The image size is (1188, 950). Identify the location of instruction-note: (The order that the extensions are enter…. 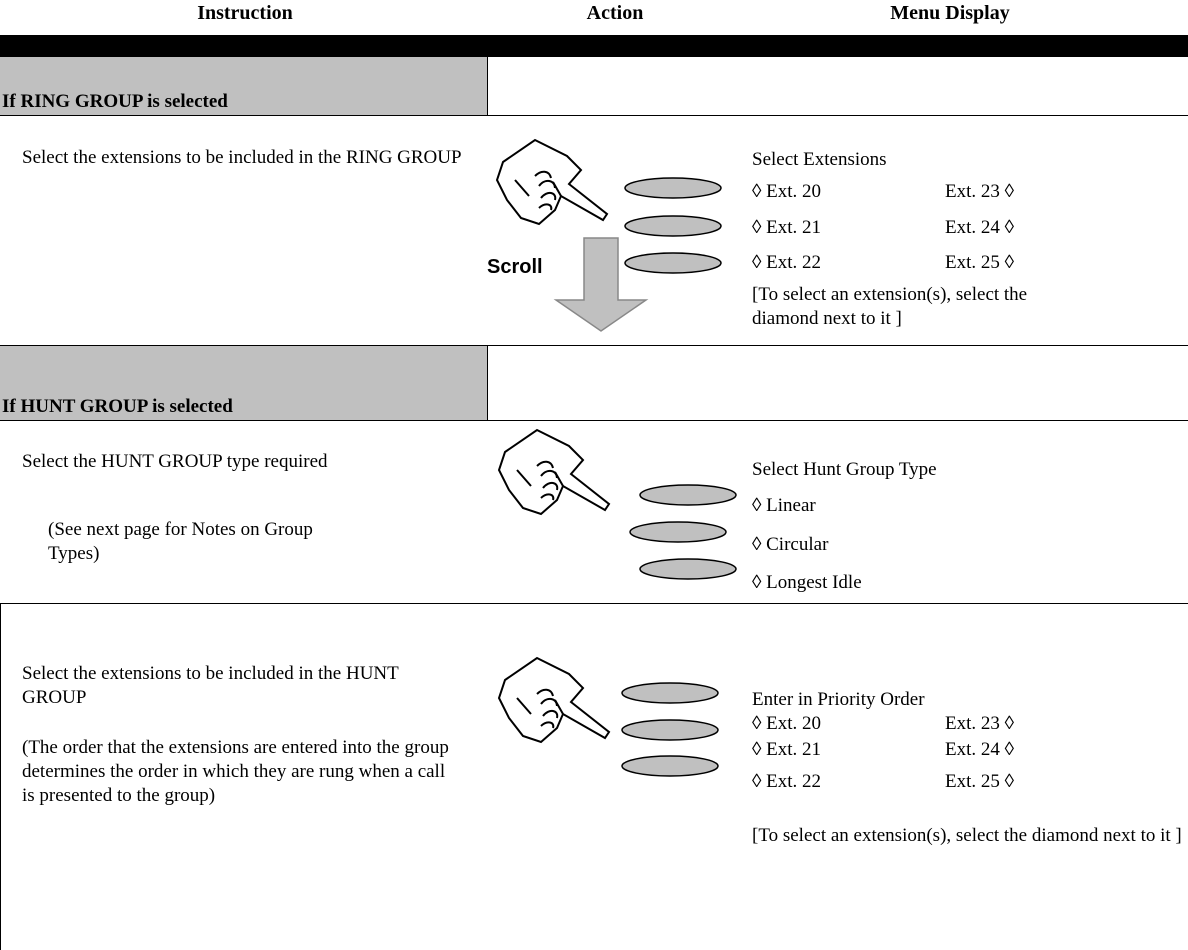
(235, 771).